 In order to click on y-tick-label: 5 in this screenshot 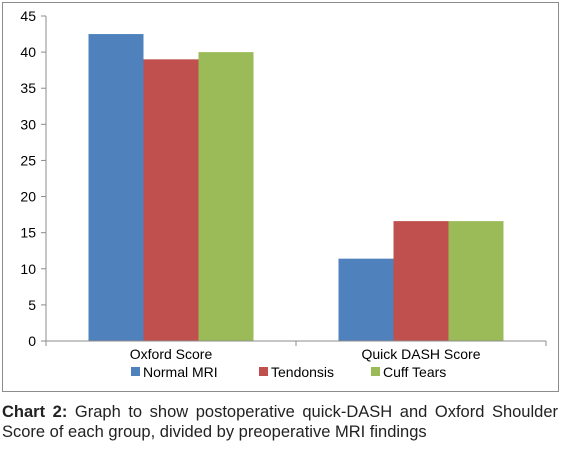, I will do `click(32, 305)`.